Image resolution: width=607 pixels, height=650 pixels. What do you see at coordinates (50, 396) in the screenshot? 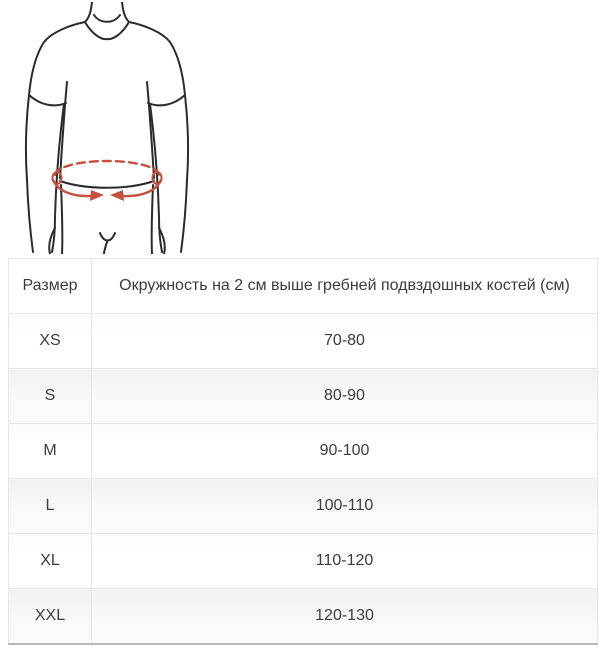
I see `size-cell: S` at bounding box center [50, 396].